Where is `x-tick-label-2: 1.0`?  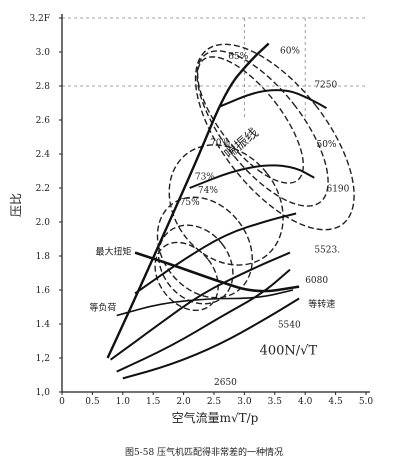 x-tick-label-2: 1.0 is located at coordinates (123, 402).